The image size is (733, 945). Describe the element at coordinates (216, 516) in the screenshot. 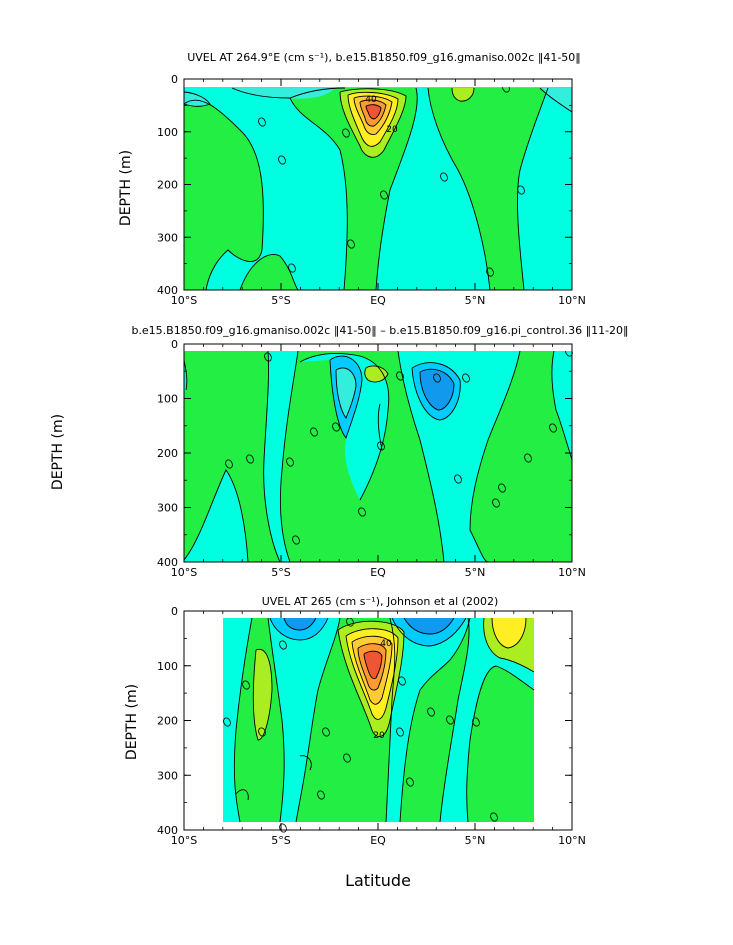

I see `cyan-sw` at that location.